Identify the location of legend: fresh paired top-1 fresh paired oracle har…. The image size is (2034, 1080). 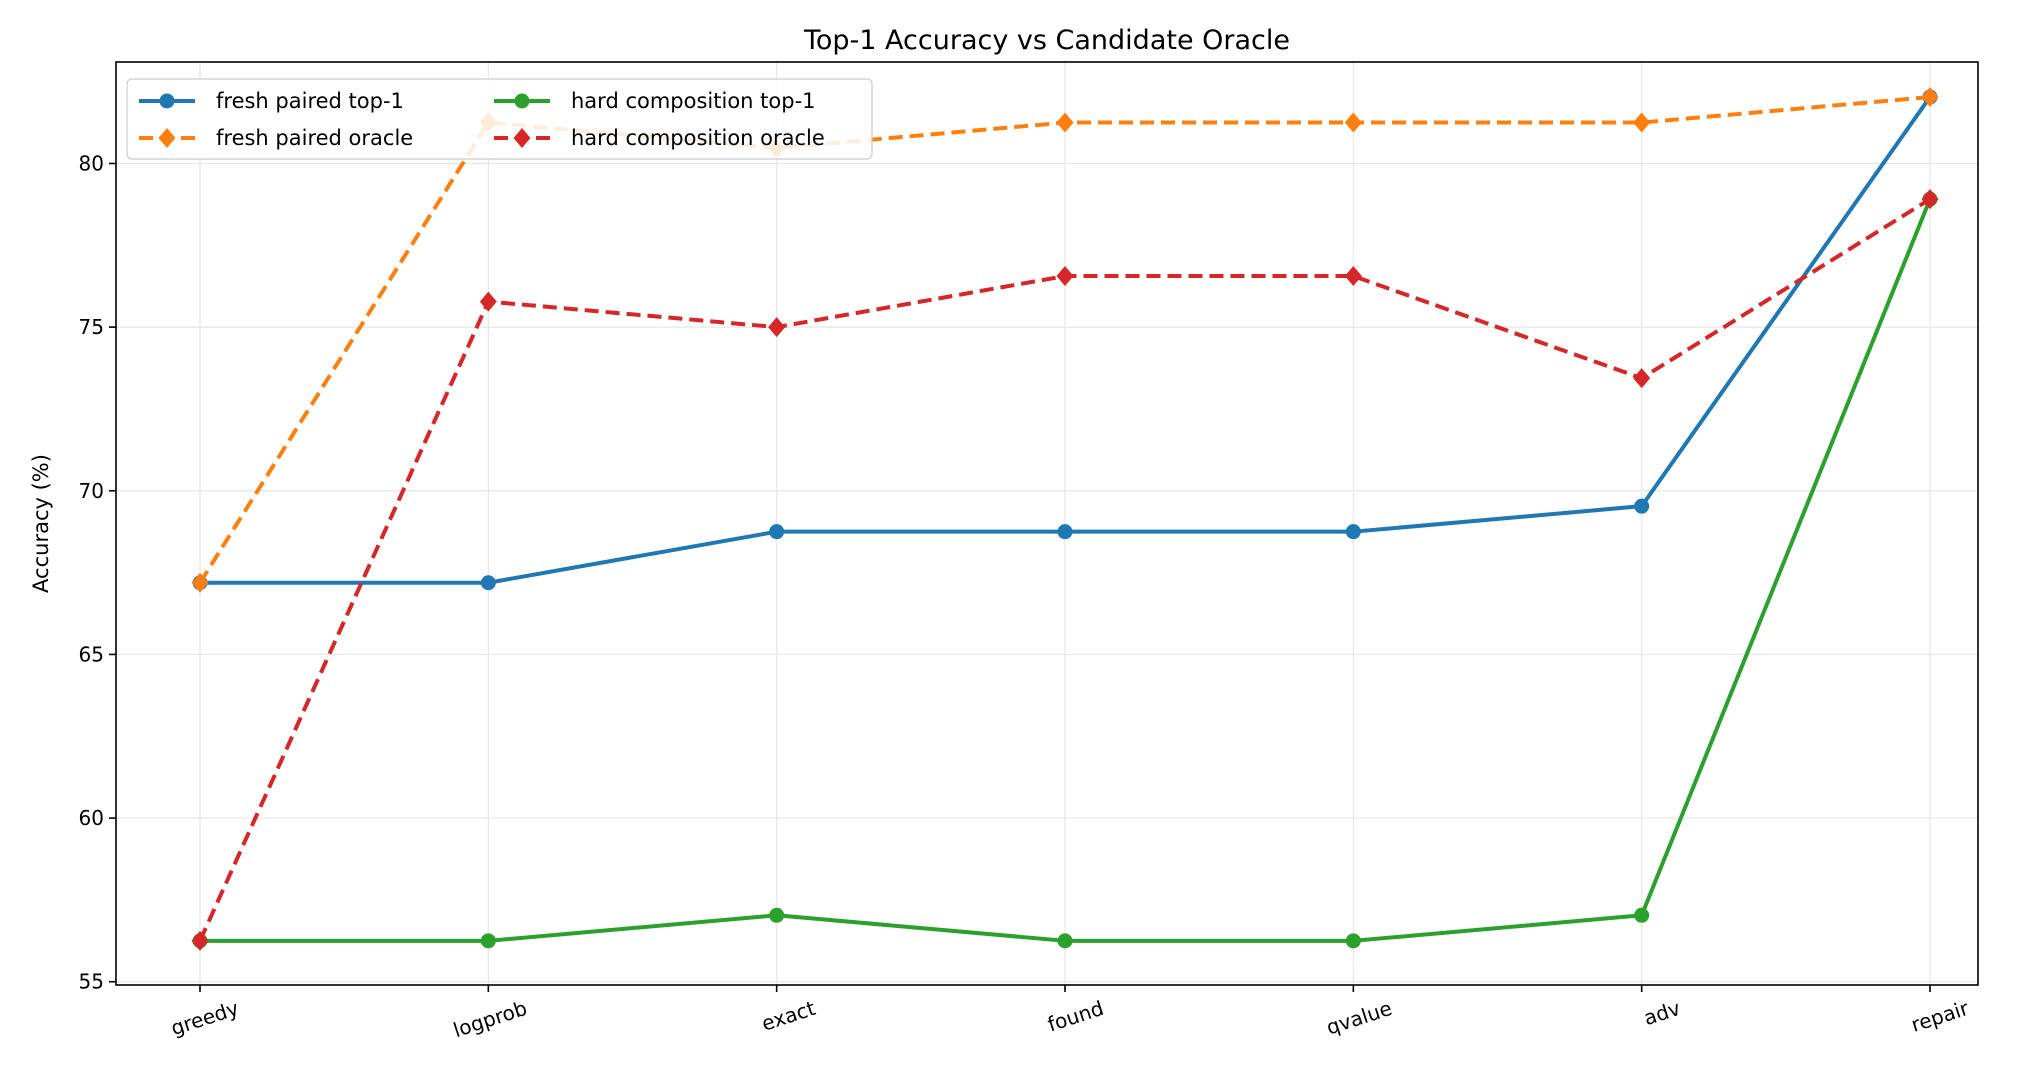
(499, 119).